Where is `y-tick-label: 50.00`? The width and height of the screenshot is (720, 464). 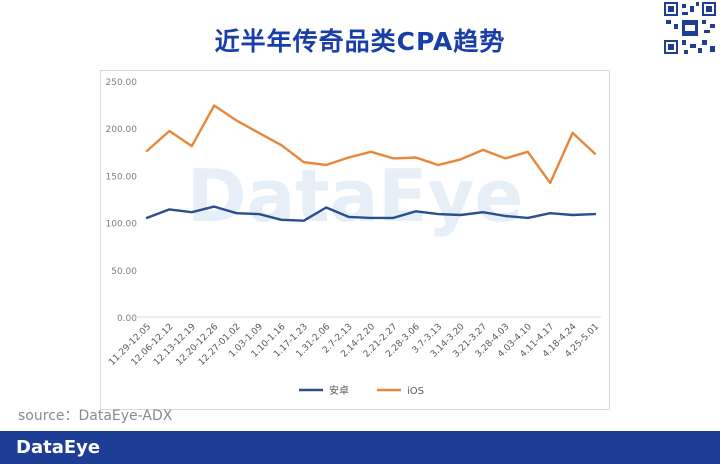 y-tick-label: 50.00 is located at coordinates (124, 272).